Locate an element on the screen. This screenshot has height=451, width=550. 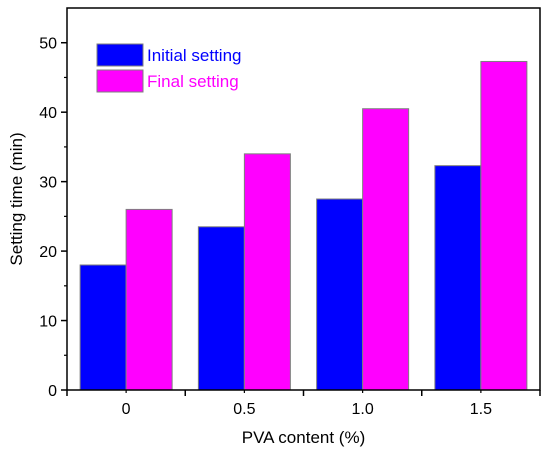
x-tick-label-0: 0 is located at coordinates (126, 409).